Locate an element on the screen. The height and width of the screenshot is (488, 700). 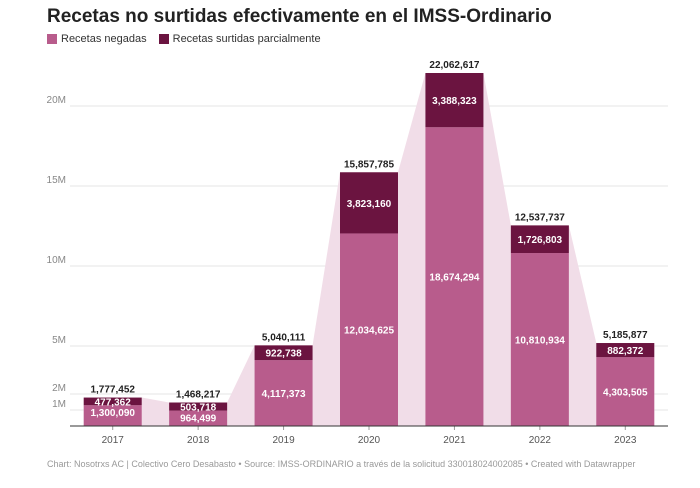
label-parcial-2021: 3,388,323 is located at coordinates (454, 101).